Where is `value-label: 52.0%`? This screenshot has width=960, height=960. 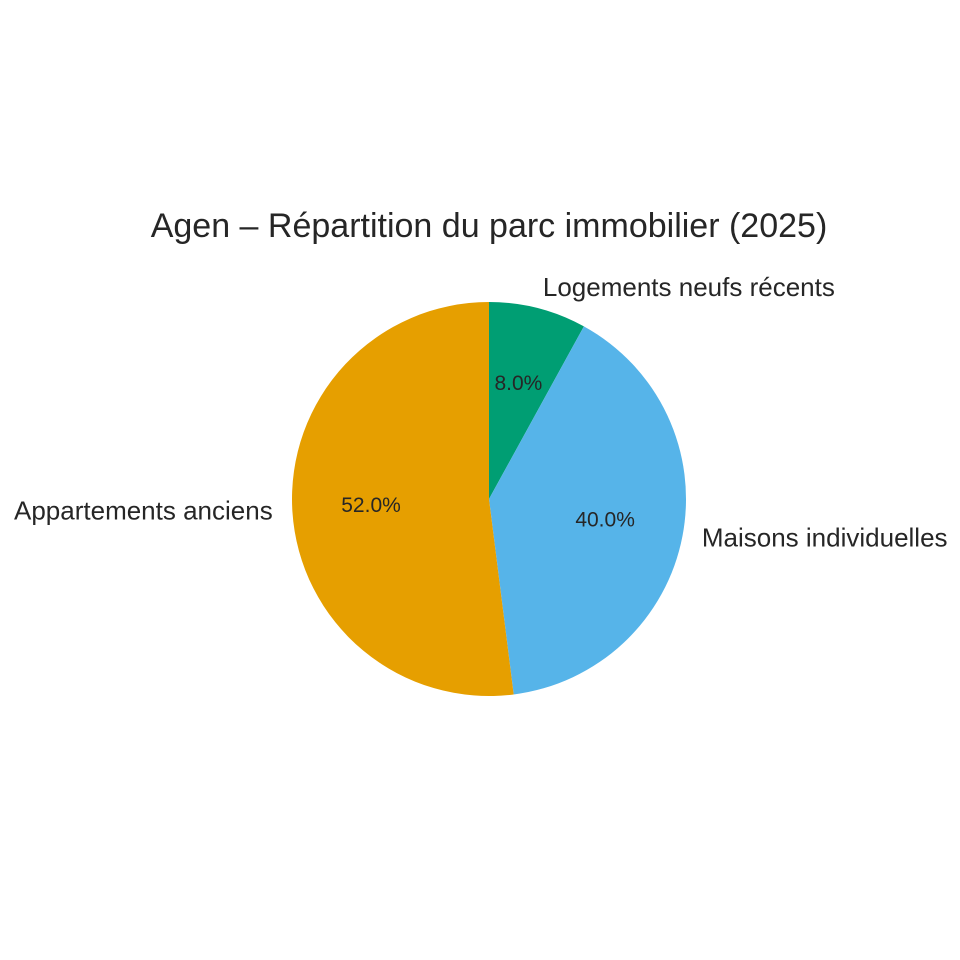
value-label: 52.0% is located at coordinates (371, 505).